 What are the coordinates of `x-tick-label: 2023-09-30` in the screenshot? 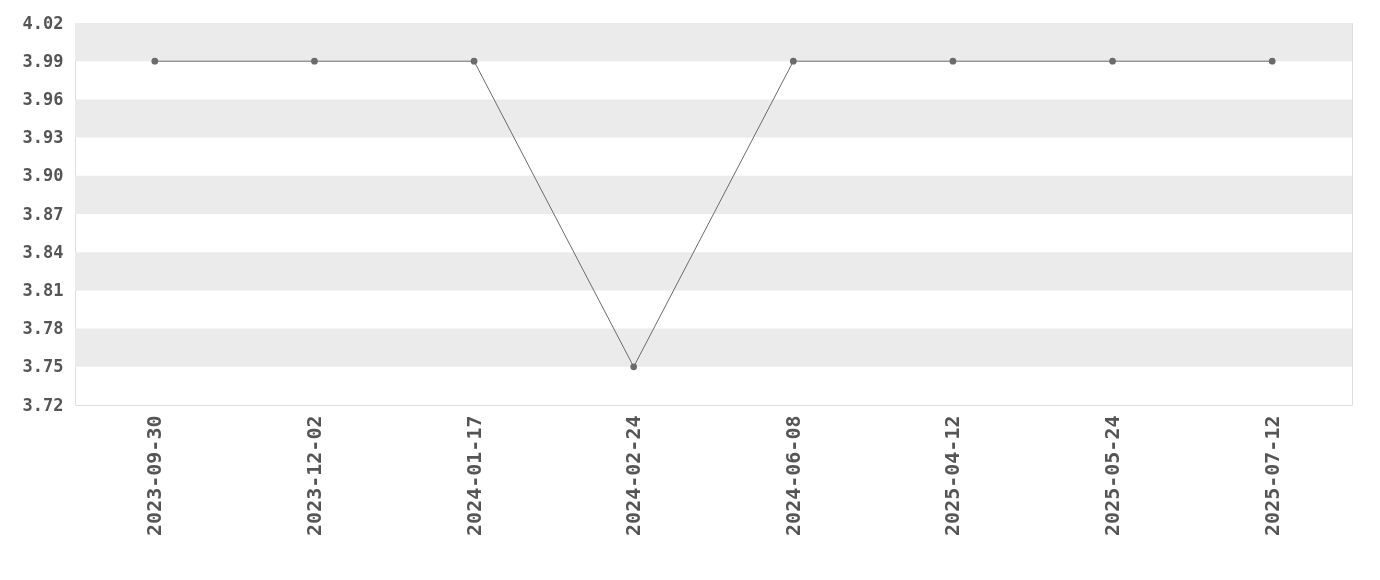 It's located at (154, 475).